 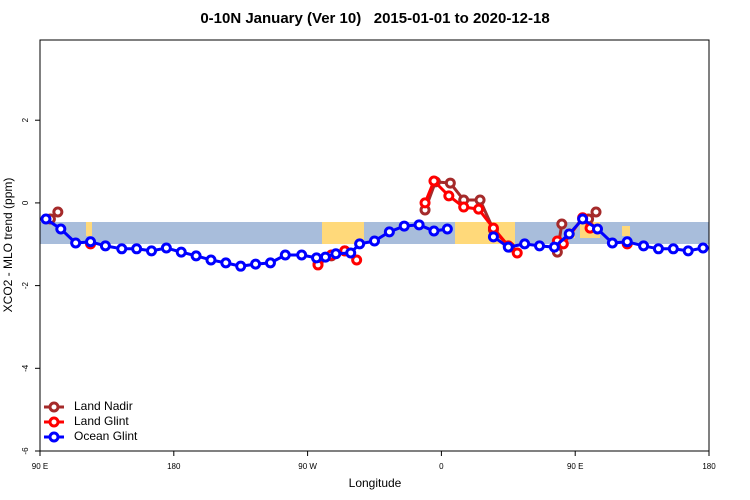 What do you see at coordinates (103, 406) in the screenshot?
I see `legend-label: Land Nadir` at bounding box center [103, 406].